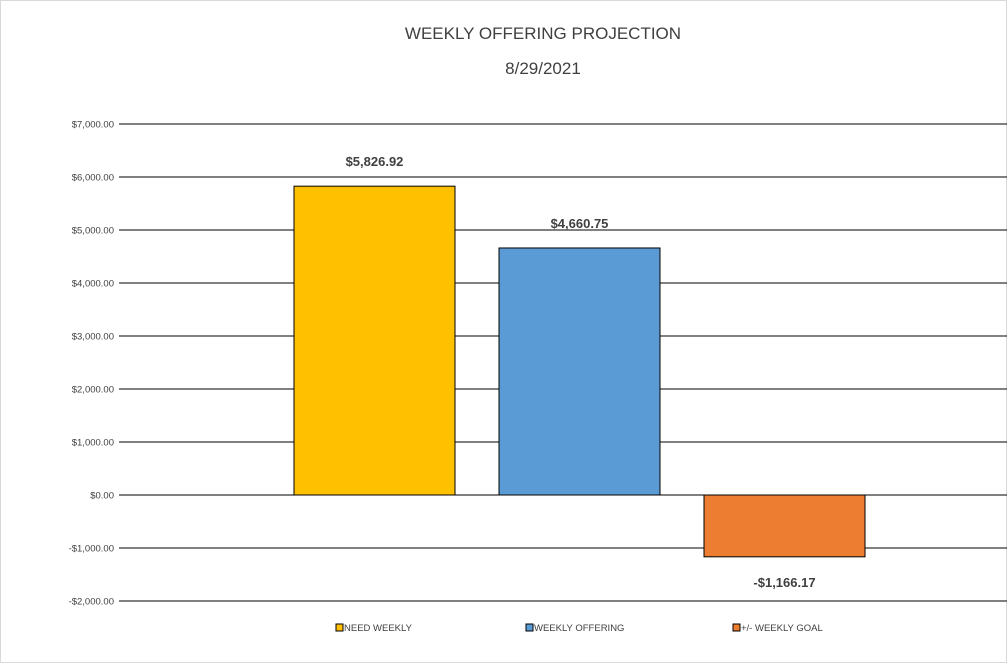  I want to click on y-tick-label: -$1,000.00, so click(91, 549).